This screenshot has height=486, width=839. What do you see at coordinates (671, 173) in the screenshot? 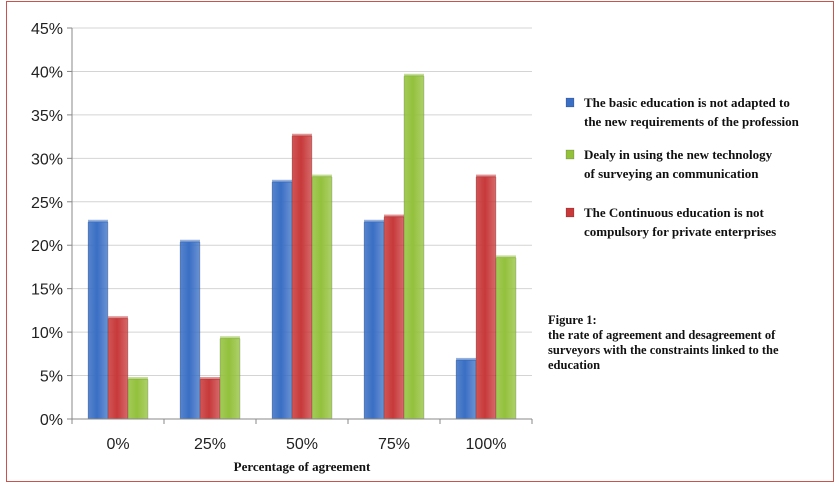
I see `legend-label: of surveying an communication` at bounding box center [671, 173].